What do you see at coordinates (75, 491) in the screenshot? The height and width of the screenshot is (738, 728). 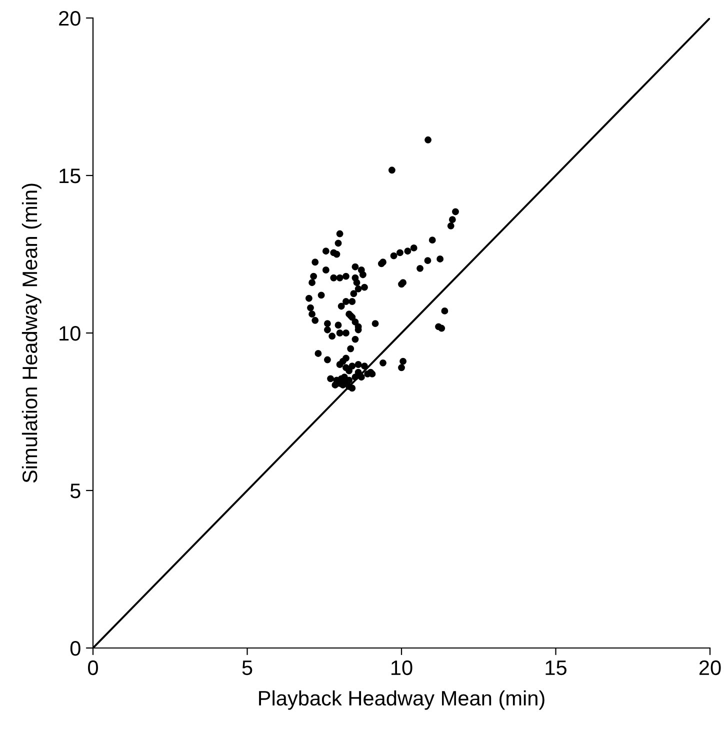 I see `y-tick-label: 5` at bounding box center [75, 491].